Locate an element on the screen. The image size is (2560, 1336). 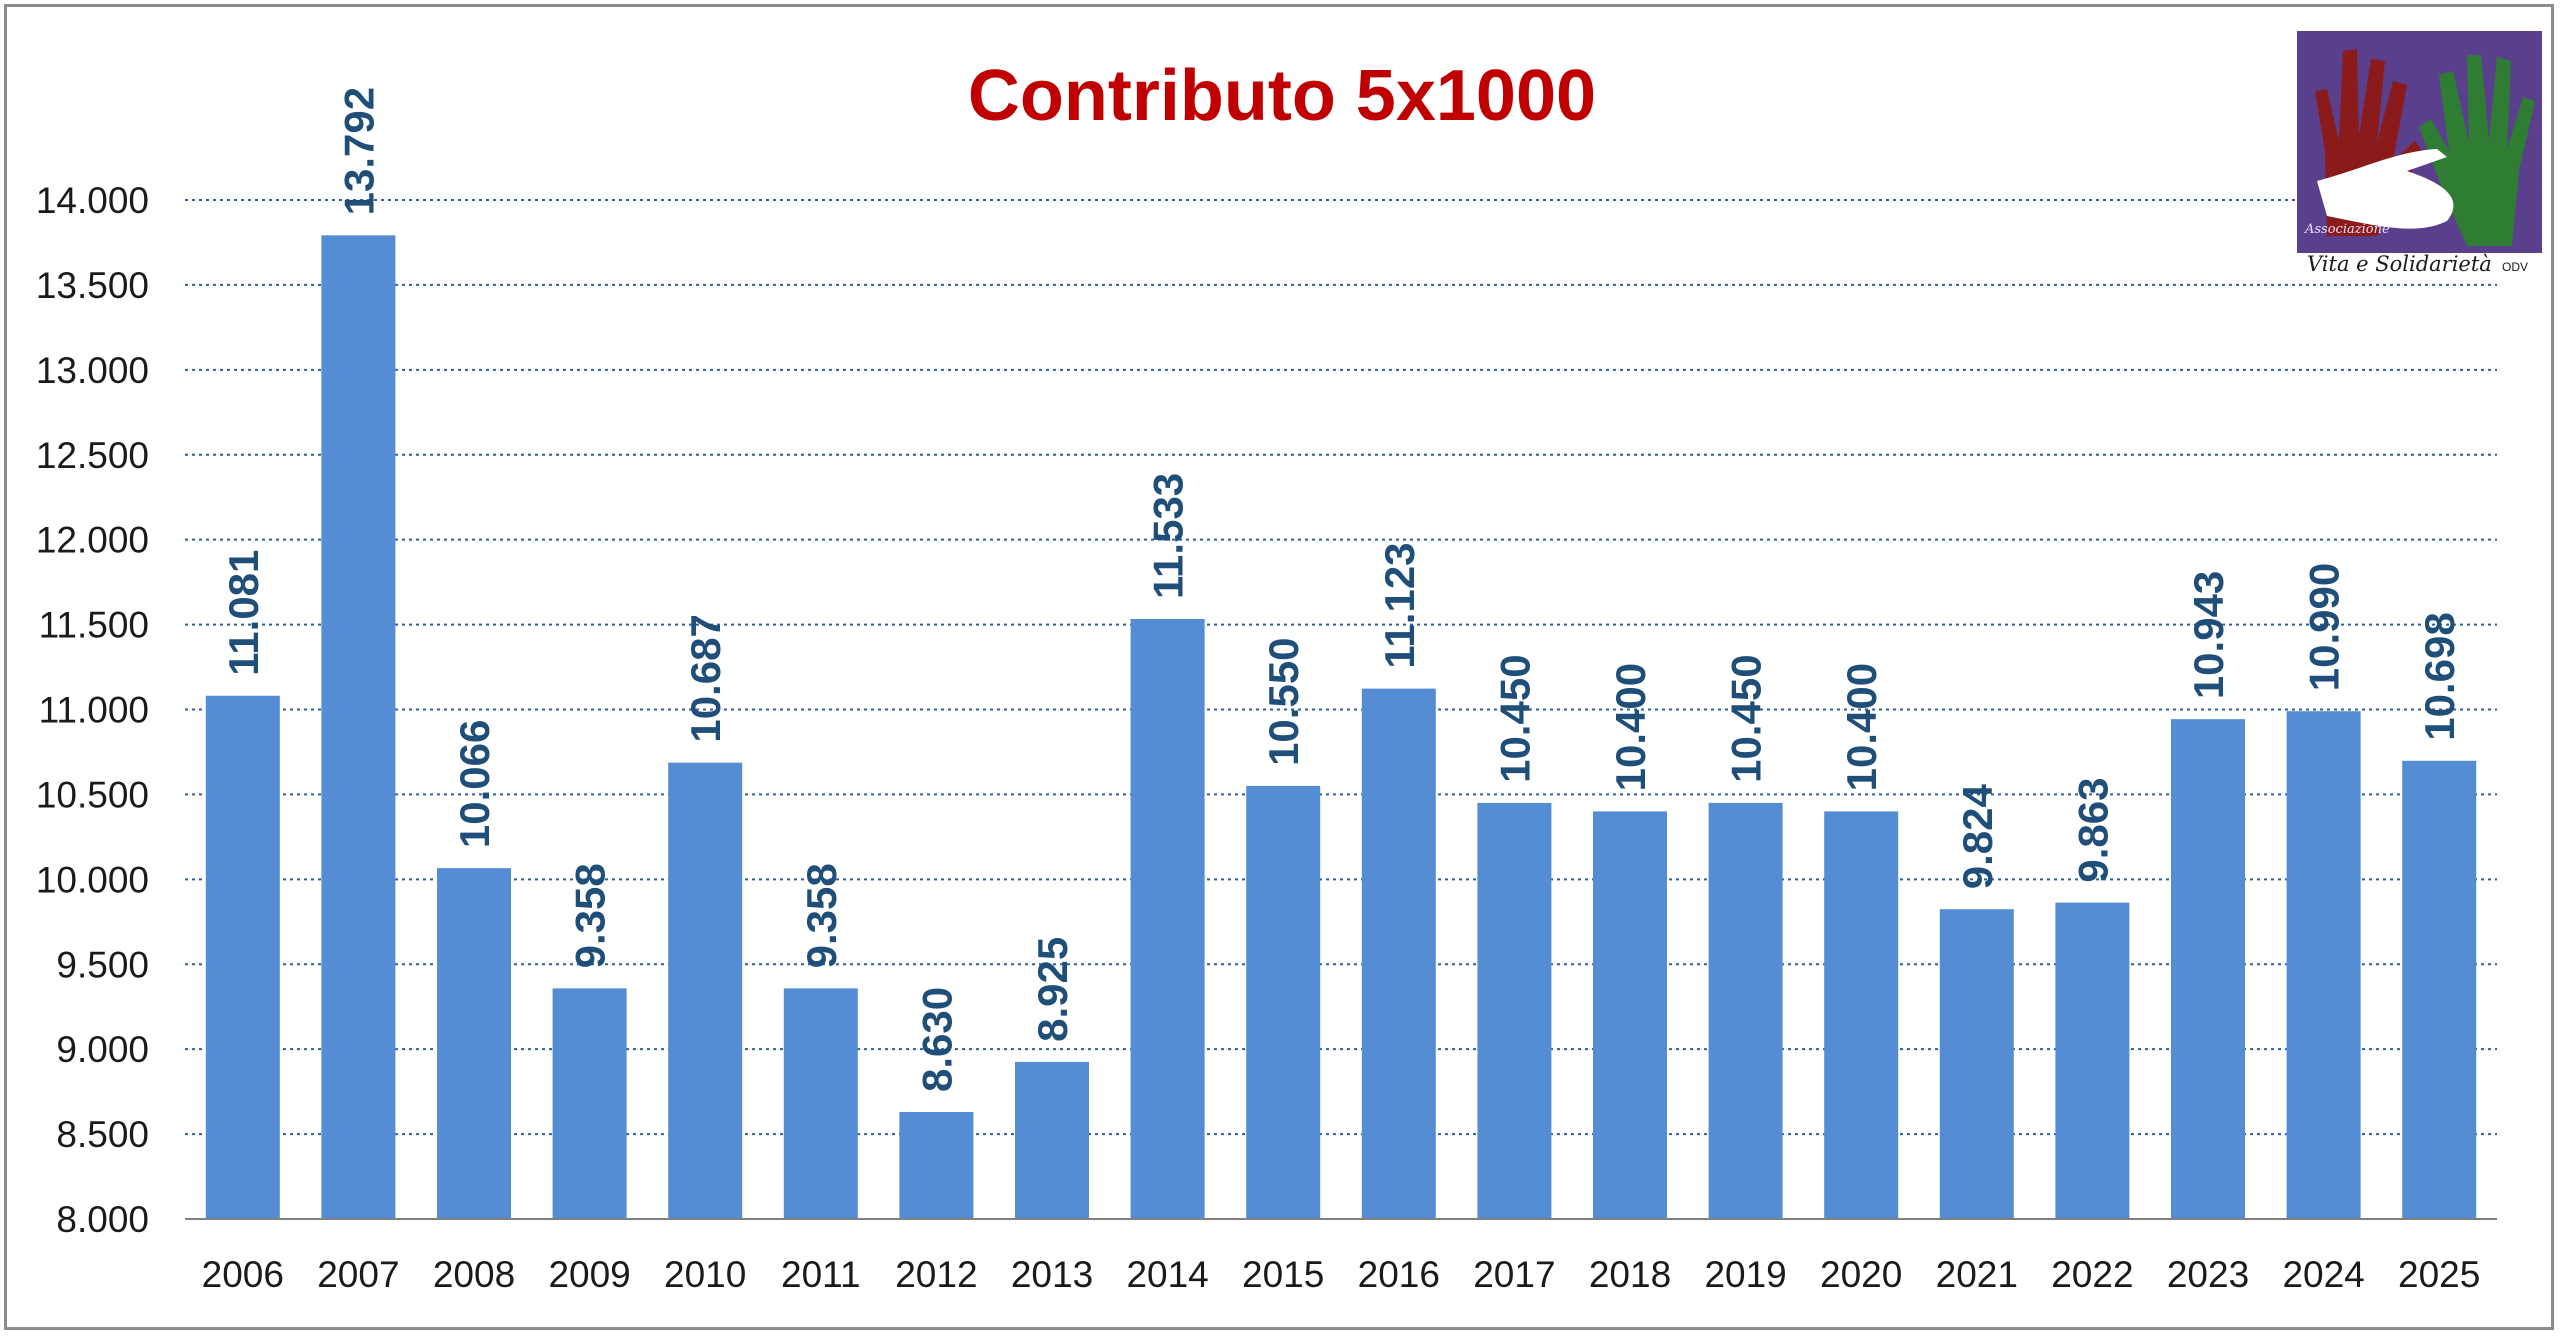
x-tick-label: 2009 is located at coordinates (589, 1274).